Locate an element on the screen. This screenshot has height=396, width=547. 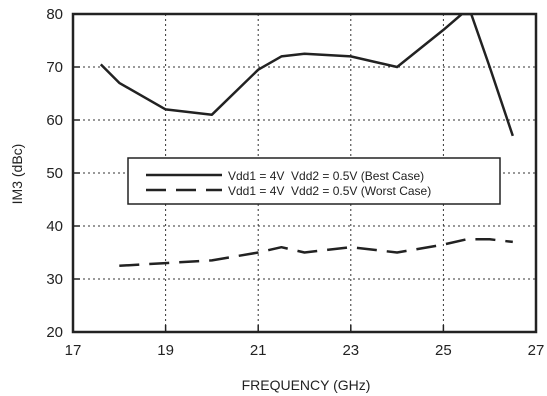
x-tick-label: 21 is located at coordinates (258, 350).